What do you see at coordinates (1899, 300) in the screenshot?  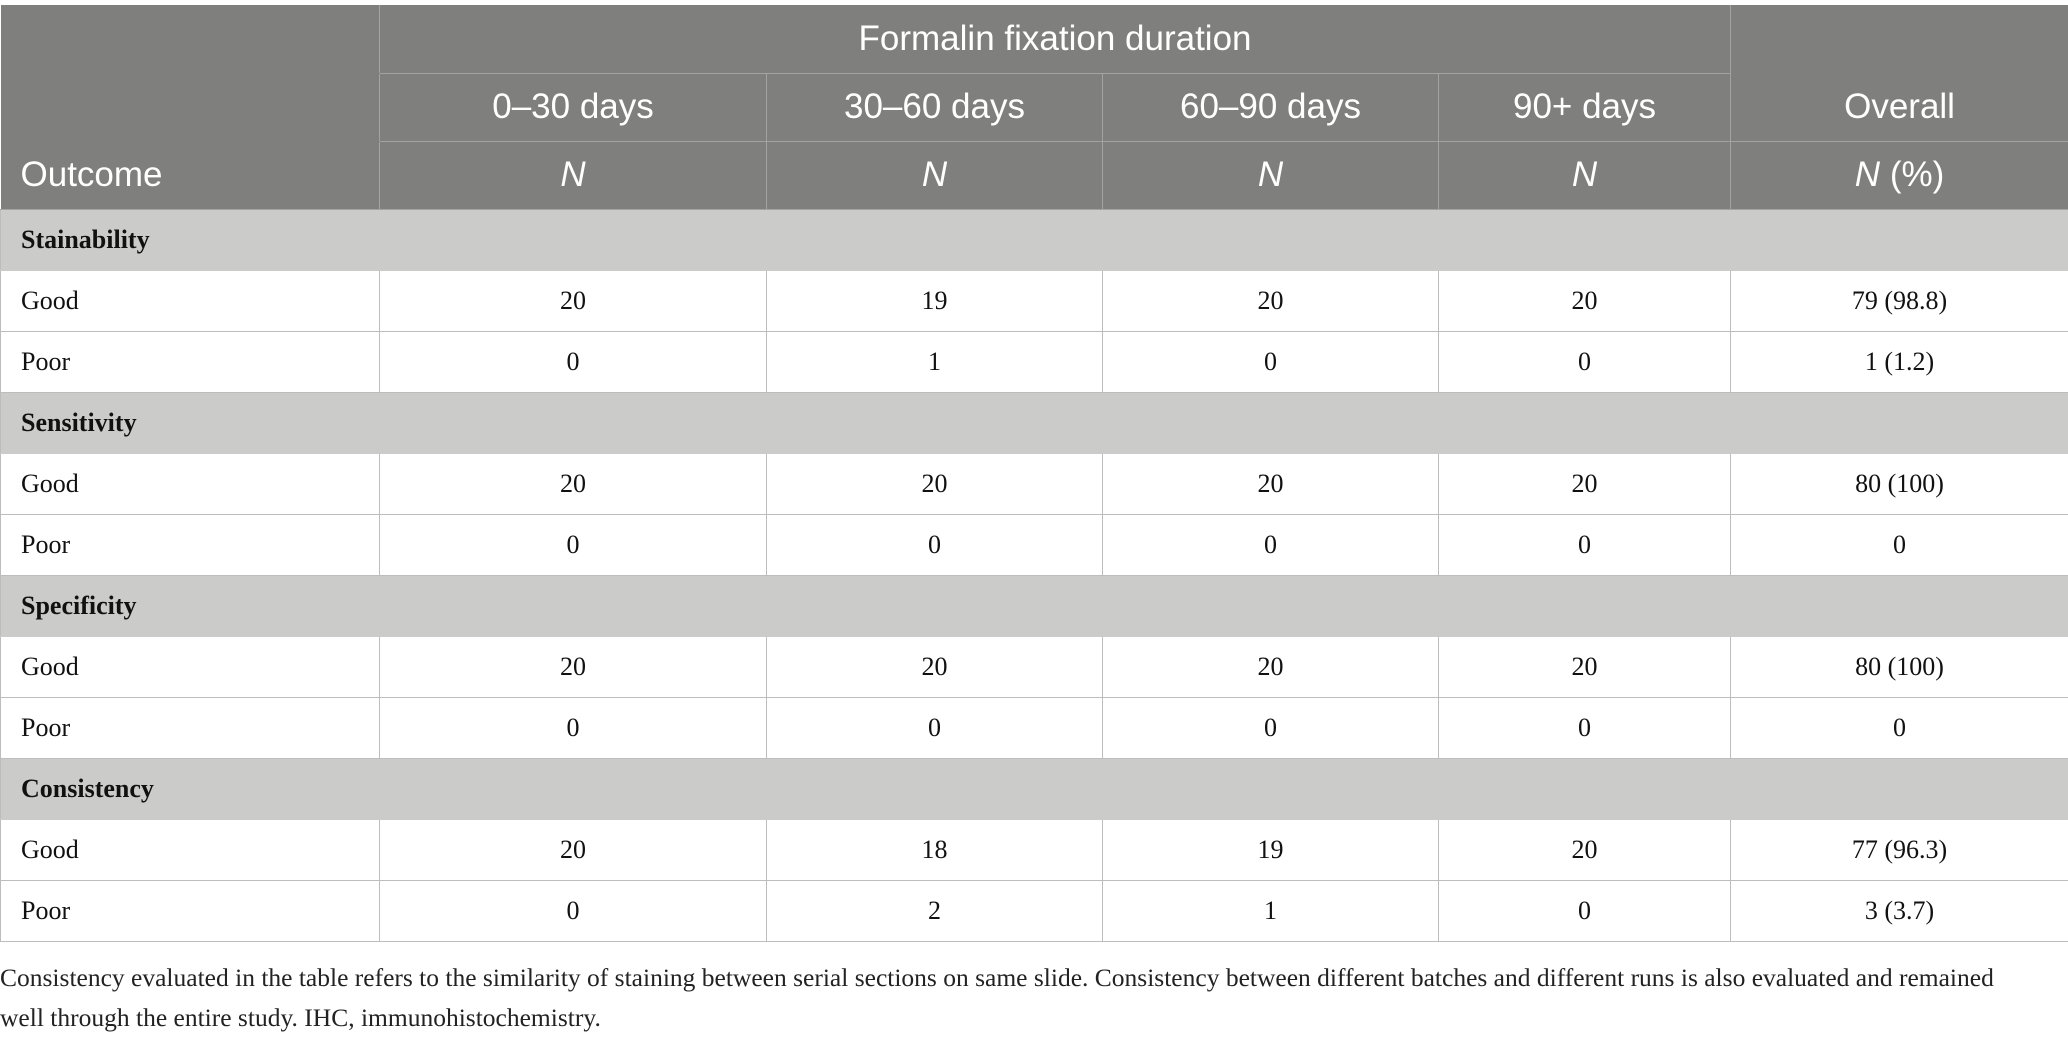 I see `table-cell: 79 (98.8)` at bounding box center [1899, 300].